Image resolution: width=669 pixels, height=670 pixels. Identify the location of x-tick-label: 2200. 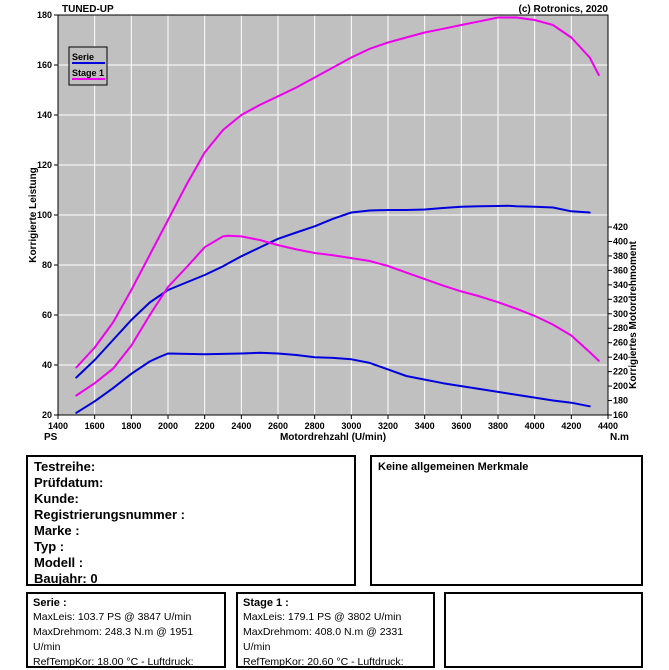
(205, 426).